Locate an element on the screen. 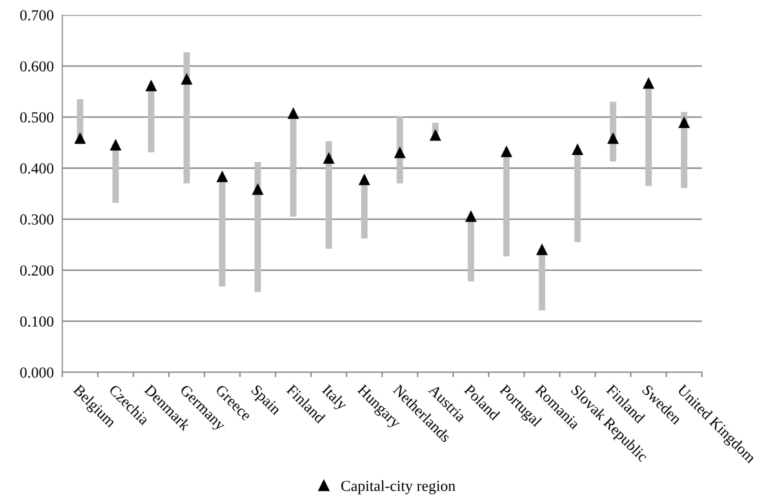 The width and height of the screenshot is (779, 501). y-tick-label: 0.100 is located at coordinates (37, 321).